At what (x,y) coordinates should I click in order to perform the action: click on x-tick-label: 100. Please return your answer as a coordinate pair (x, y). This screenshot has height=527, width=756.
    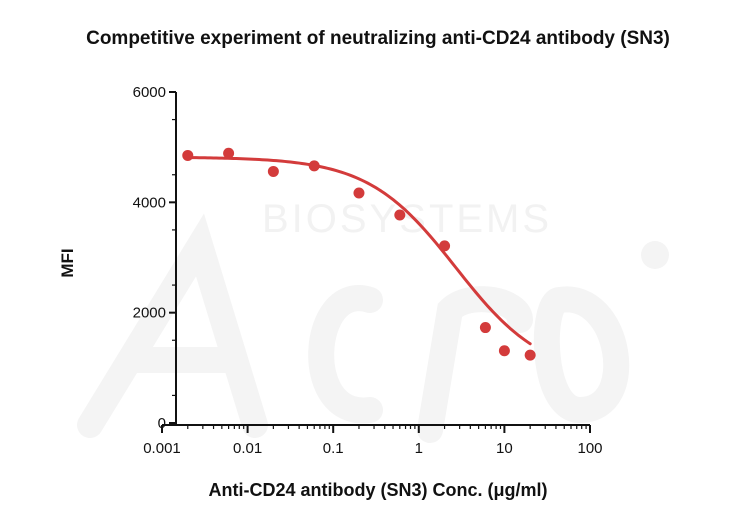
    Looking at the image, I should click on (589, 448).